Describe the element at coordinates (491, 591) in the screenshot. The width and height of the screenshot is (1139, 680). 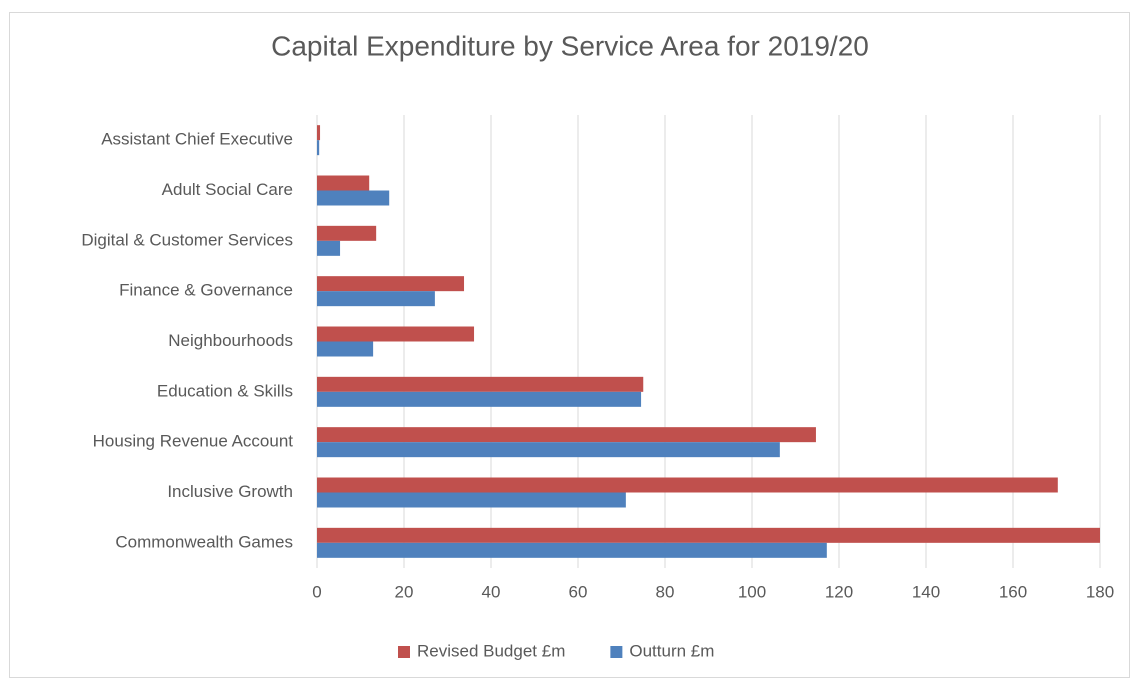
I see `x-tick-label: 40` at that location.